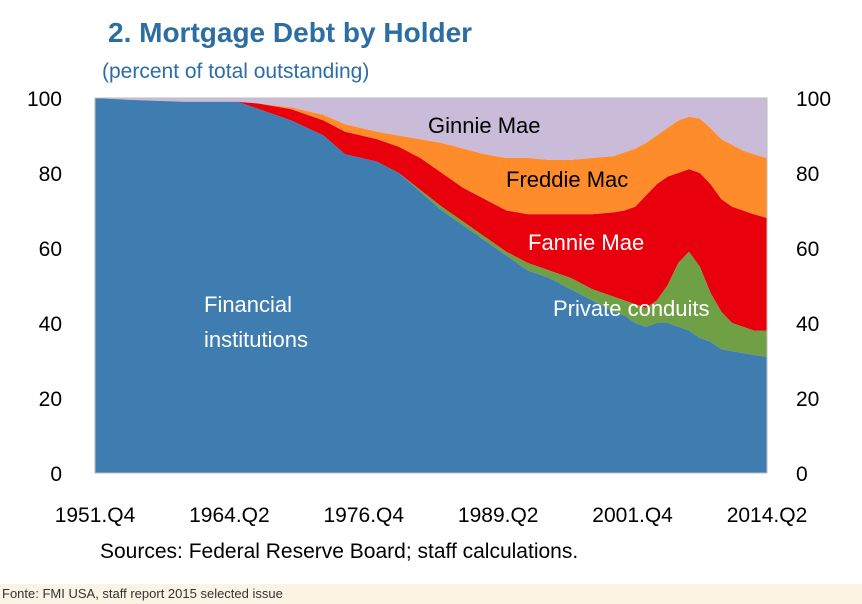 Image resolution: width=862 pixels, height=604 pixels. What do you see at coordinates (807, 174) in the screenshot?
I see `y-tick-right-80: 80` at bounding box center [807, 174].